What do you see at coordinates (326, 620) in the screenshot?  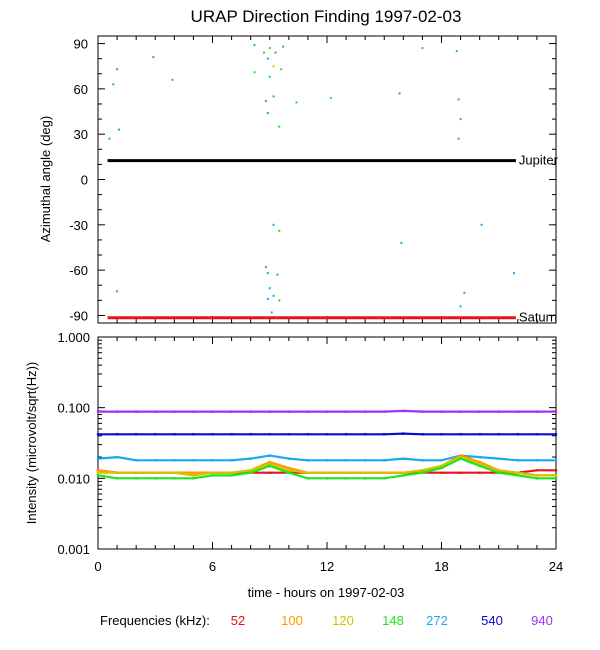 I see `frequency-legend: Frequencies (kHz): 52 100 120 148 272 540 940` at bounding box center [326, 620].